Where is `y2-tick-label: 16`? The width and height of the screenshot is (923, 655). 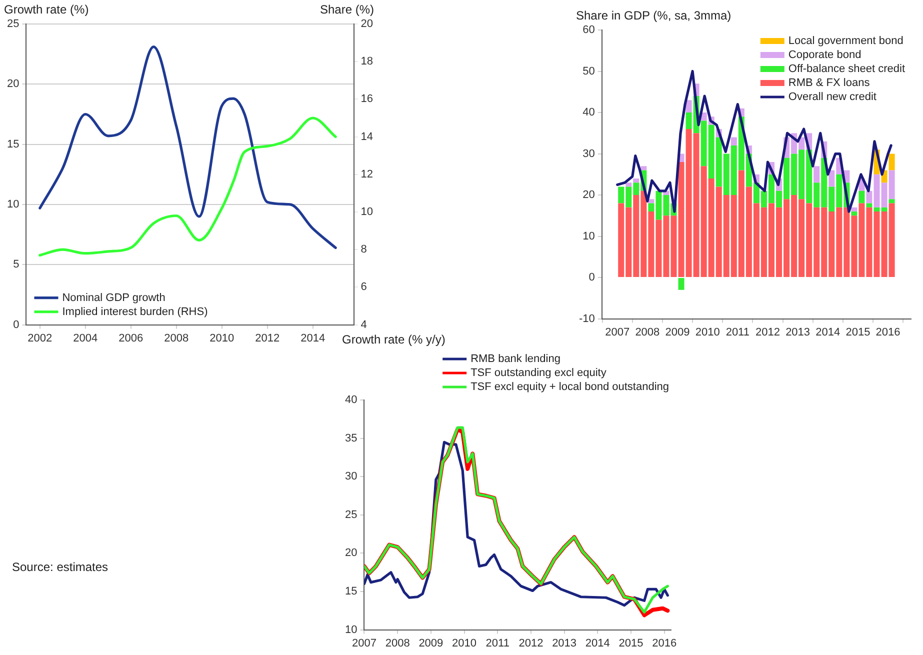
y2-tick-label: 16 is located at coordinates (367, 99).